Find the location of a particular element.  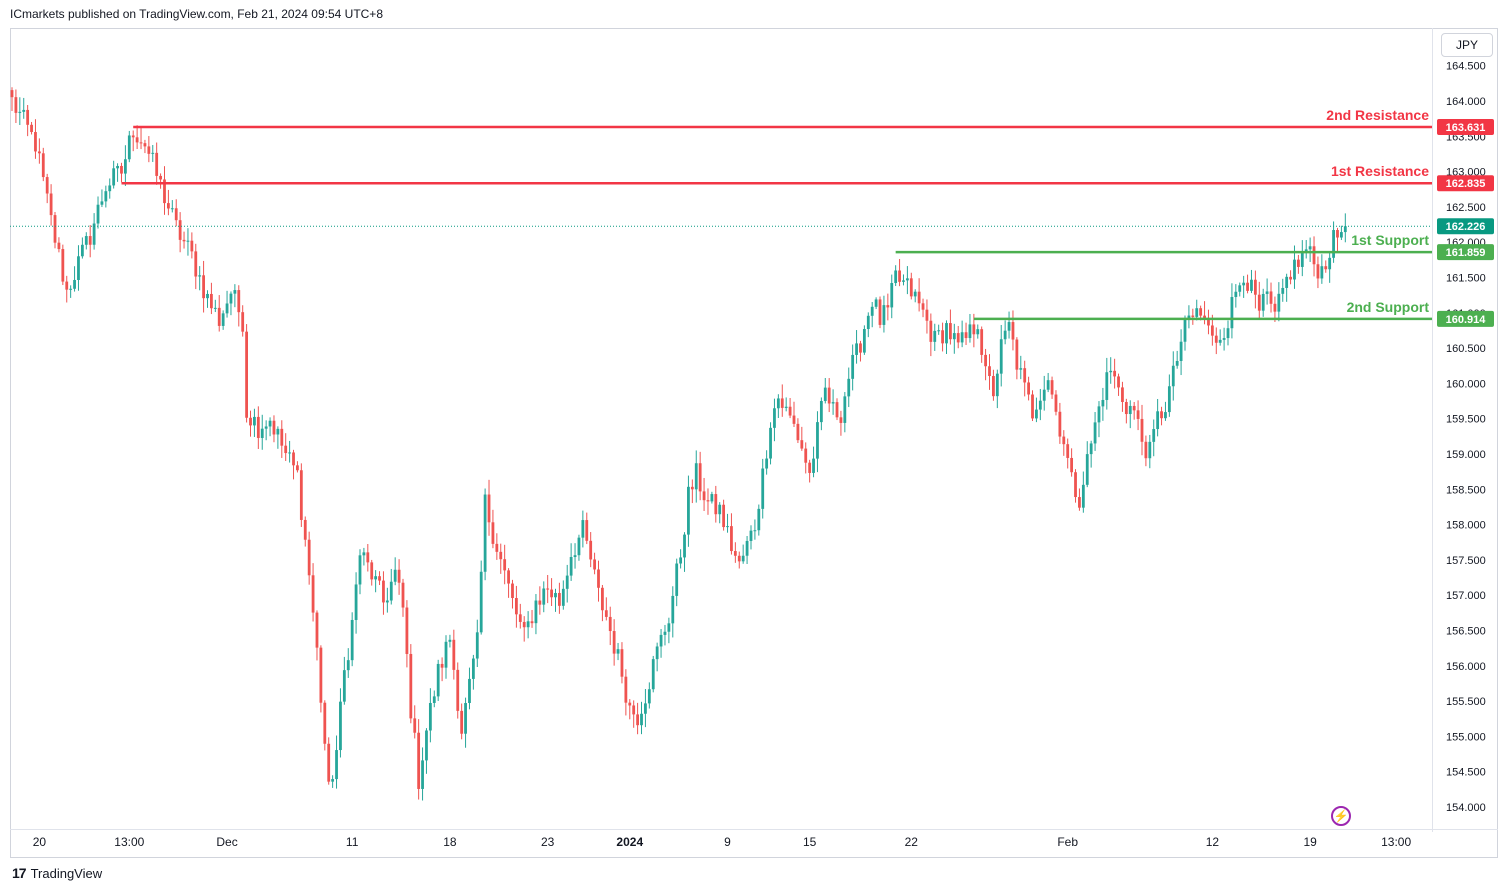

tradingview-brand: 17 TradingView is located at coordinates (57, 873).